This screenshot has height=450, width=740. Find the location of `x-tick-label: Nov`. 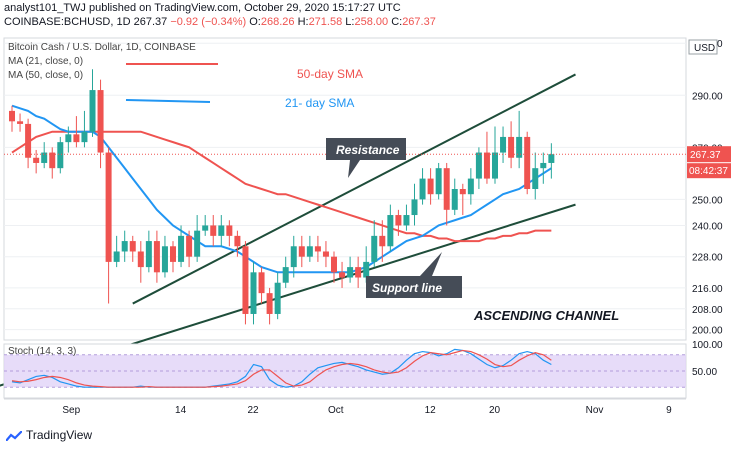

x-tick-label: Nov is located at coordinates (595, 410).